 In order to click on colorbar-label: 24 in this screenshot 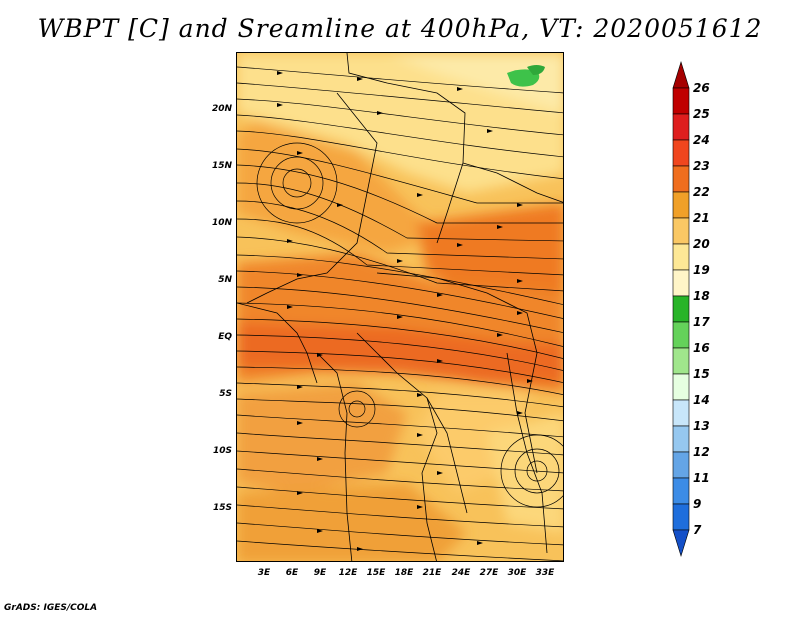, I will do `click(701, 140)`.